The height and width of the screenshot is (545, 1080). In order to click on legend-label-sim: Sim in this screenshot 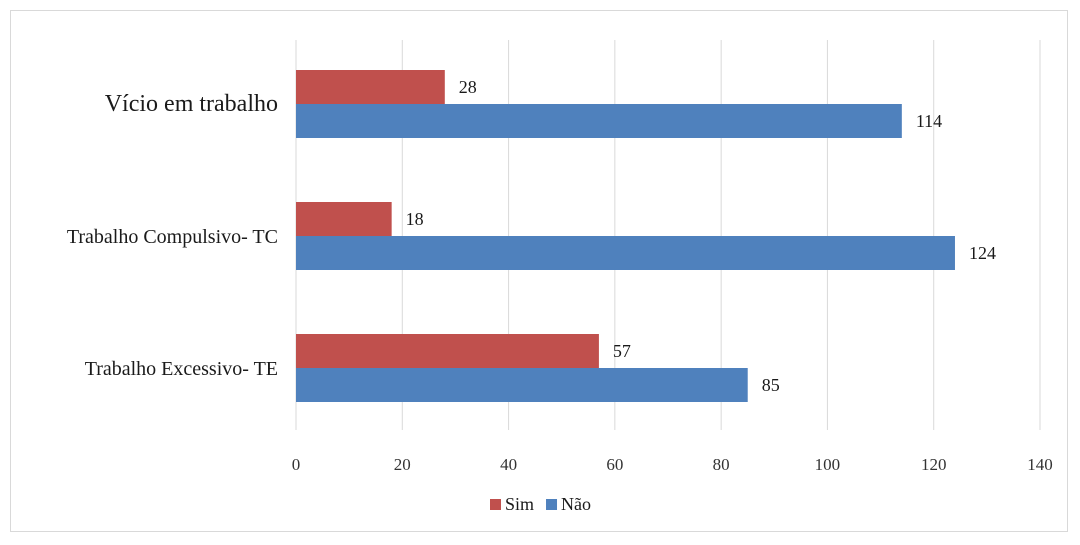, I will do `click(519, 504)`.